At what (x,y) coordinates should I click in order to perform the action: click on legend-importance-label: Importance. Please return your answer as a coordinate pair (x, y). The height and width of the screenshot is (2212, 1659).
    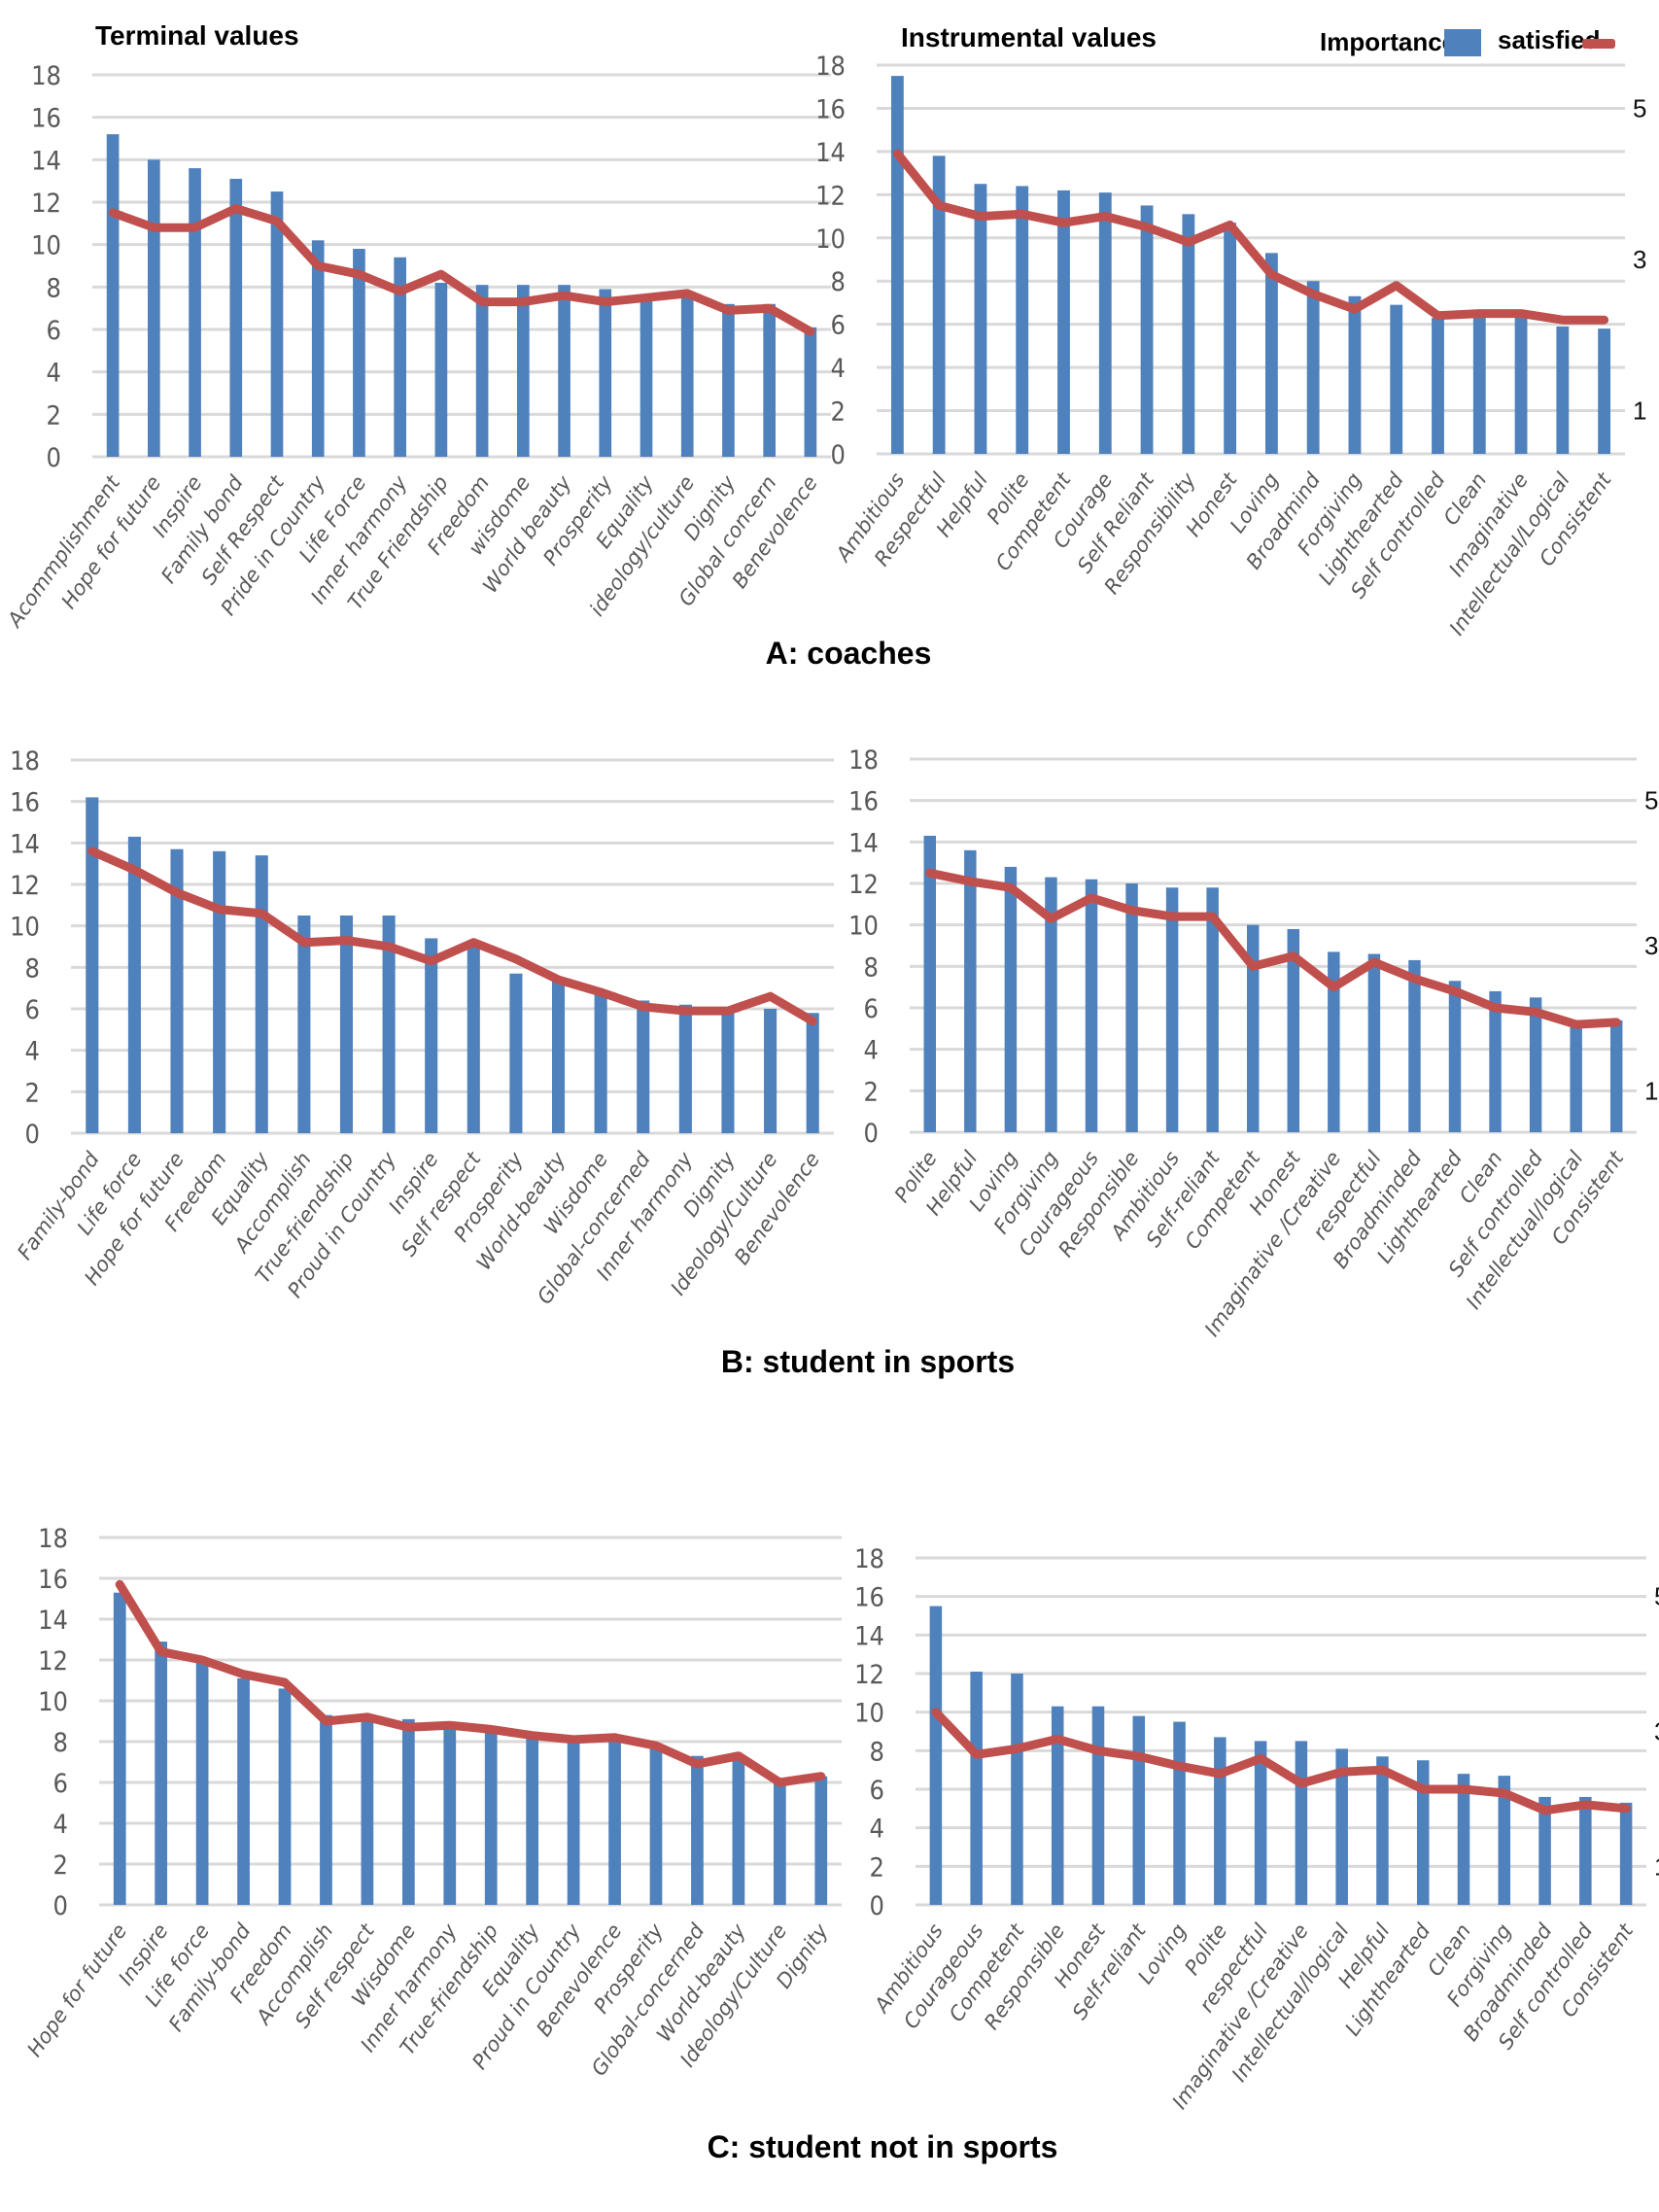
    Looking at the image, I should click on (1388, 41).